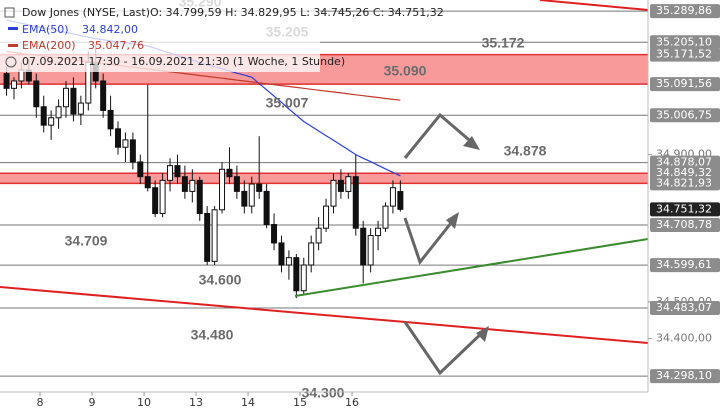 The width and height of the screenshot is (720, 410). Describe the element at coordinates (324, 178) in the screenshot. I see `zone` at that location.